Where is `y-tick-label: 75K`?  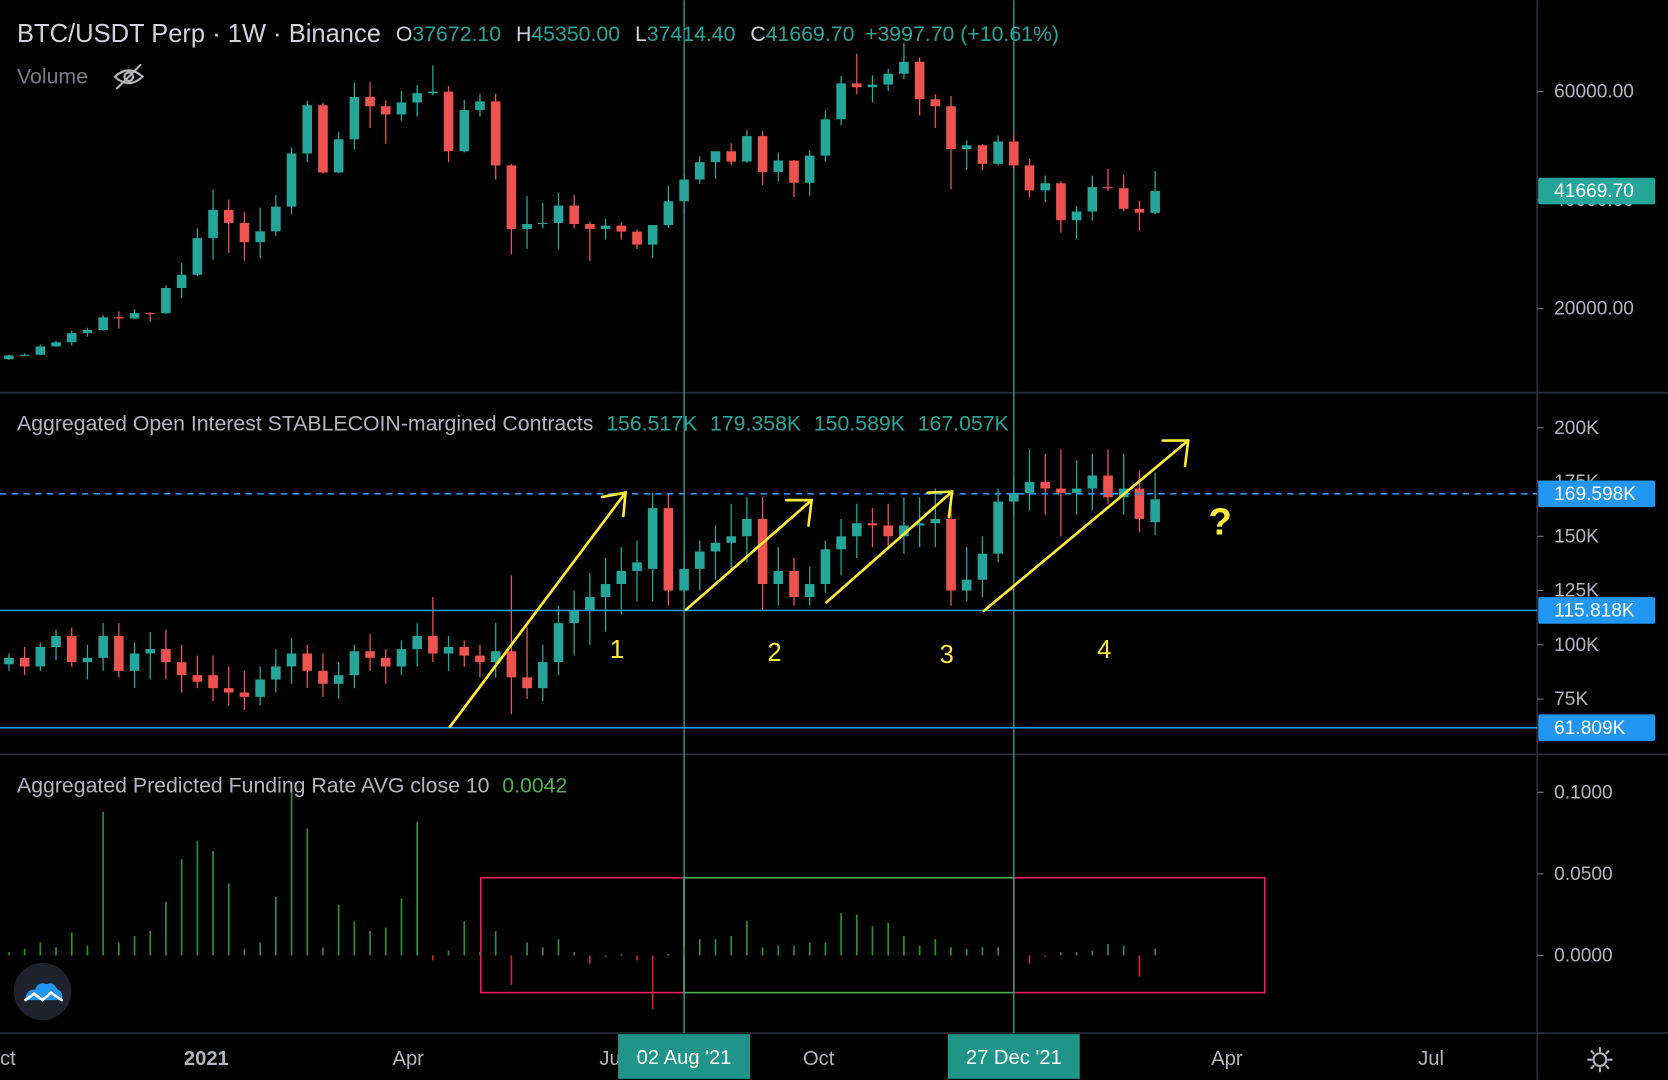 y-tick-label: 75K is located at coordinates (1571, 699).